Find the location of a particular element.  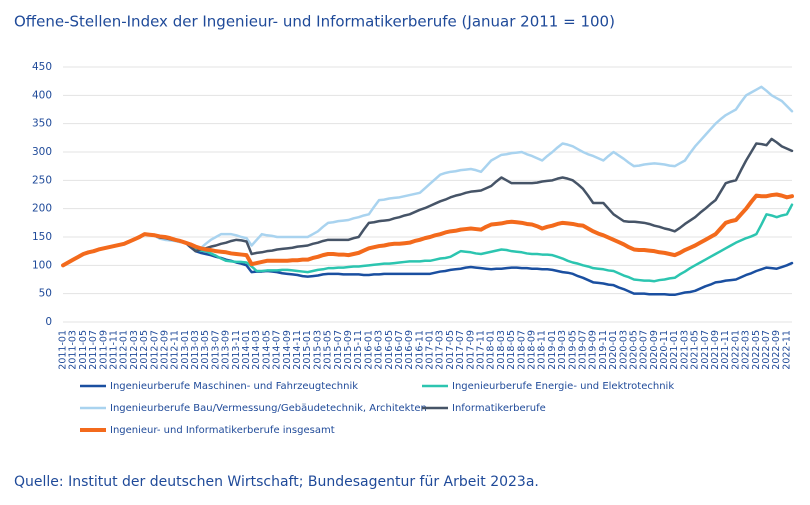

y-tick-label: 350 is located at coordinates (42, 124).